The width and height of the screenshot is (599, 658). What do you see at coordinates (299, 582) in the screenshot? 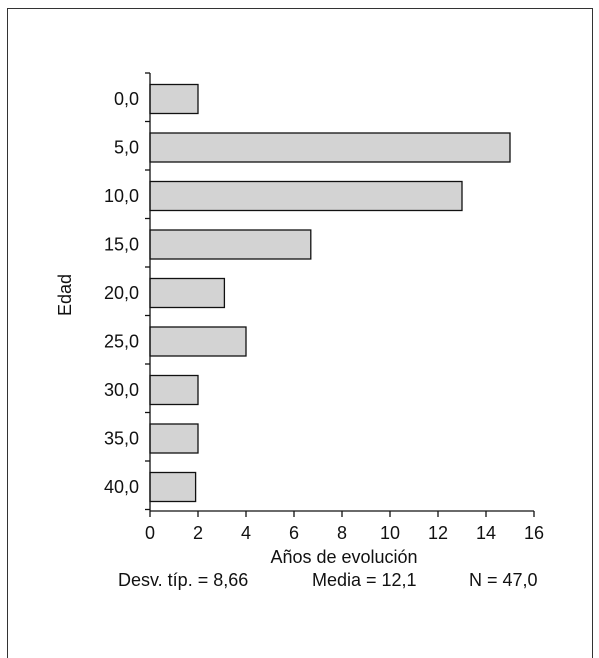
I see `summary-stats: Desv. típ. = 8,66 Media = 12,1 N = 47,0` at bounding box center [299, 582].